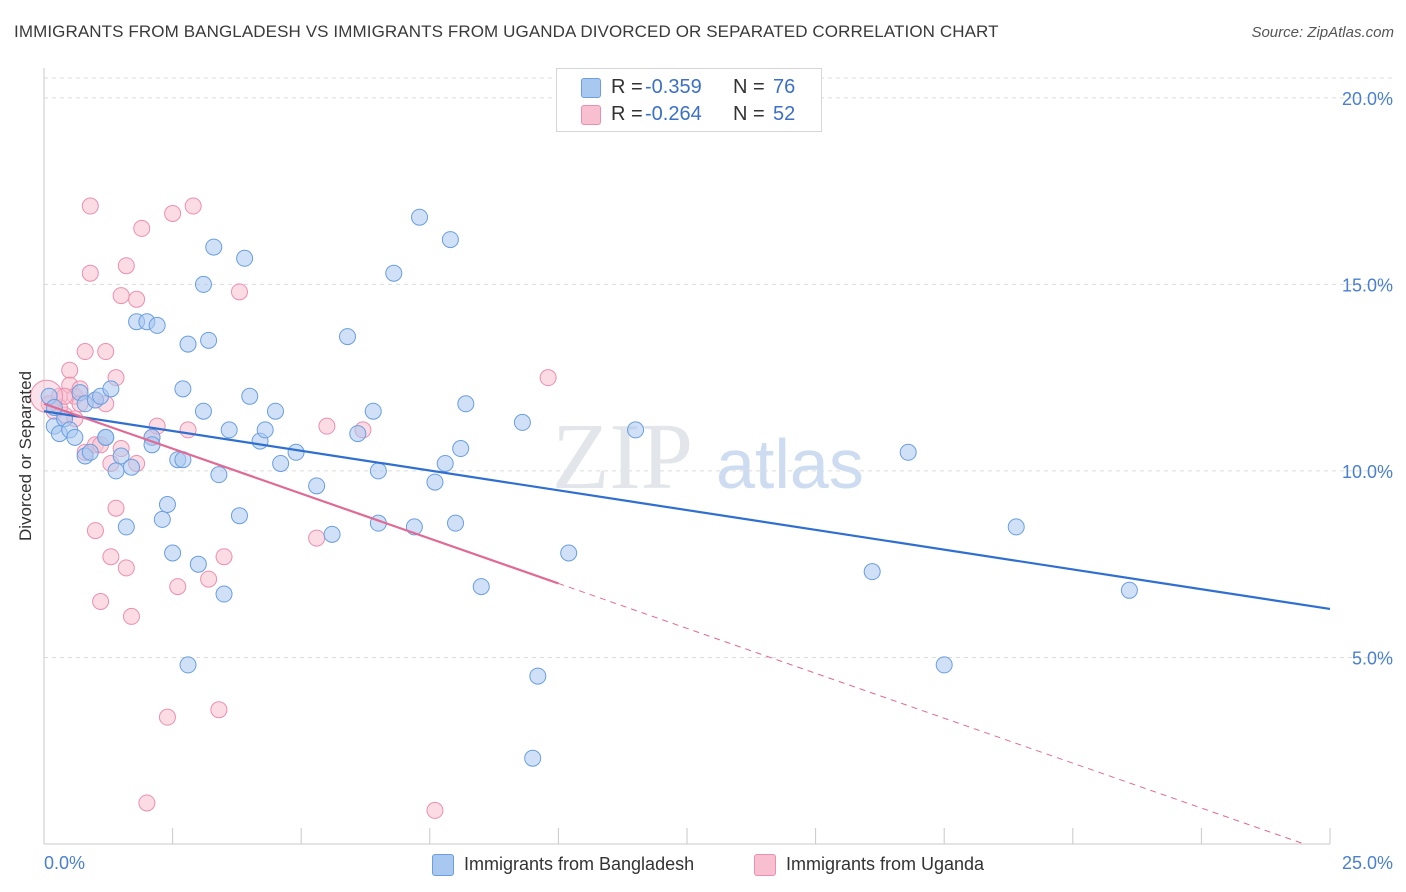  What do you see at coordinates (673, 114) in the screenshot?
I see `legend-r-value: -0.264` at bounding box center [673, 114].